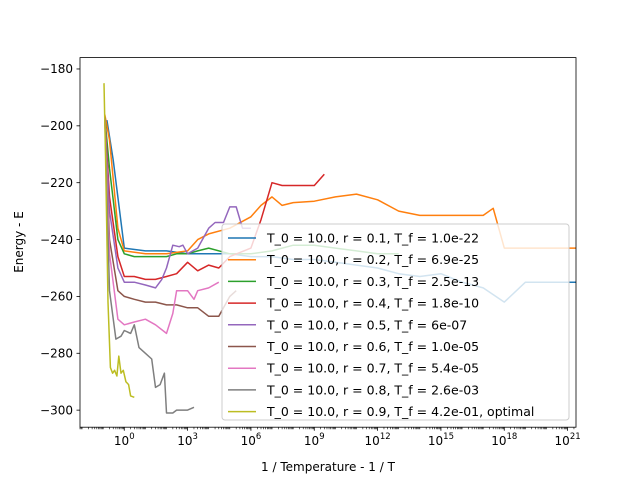 This screenshot has height=480, width=640. What do you see at coordinates (187, 440) in the screenshot?
I see `x-tick-label: 10³` at bounding box center [187, 440].